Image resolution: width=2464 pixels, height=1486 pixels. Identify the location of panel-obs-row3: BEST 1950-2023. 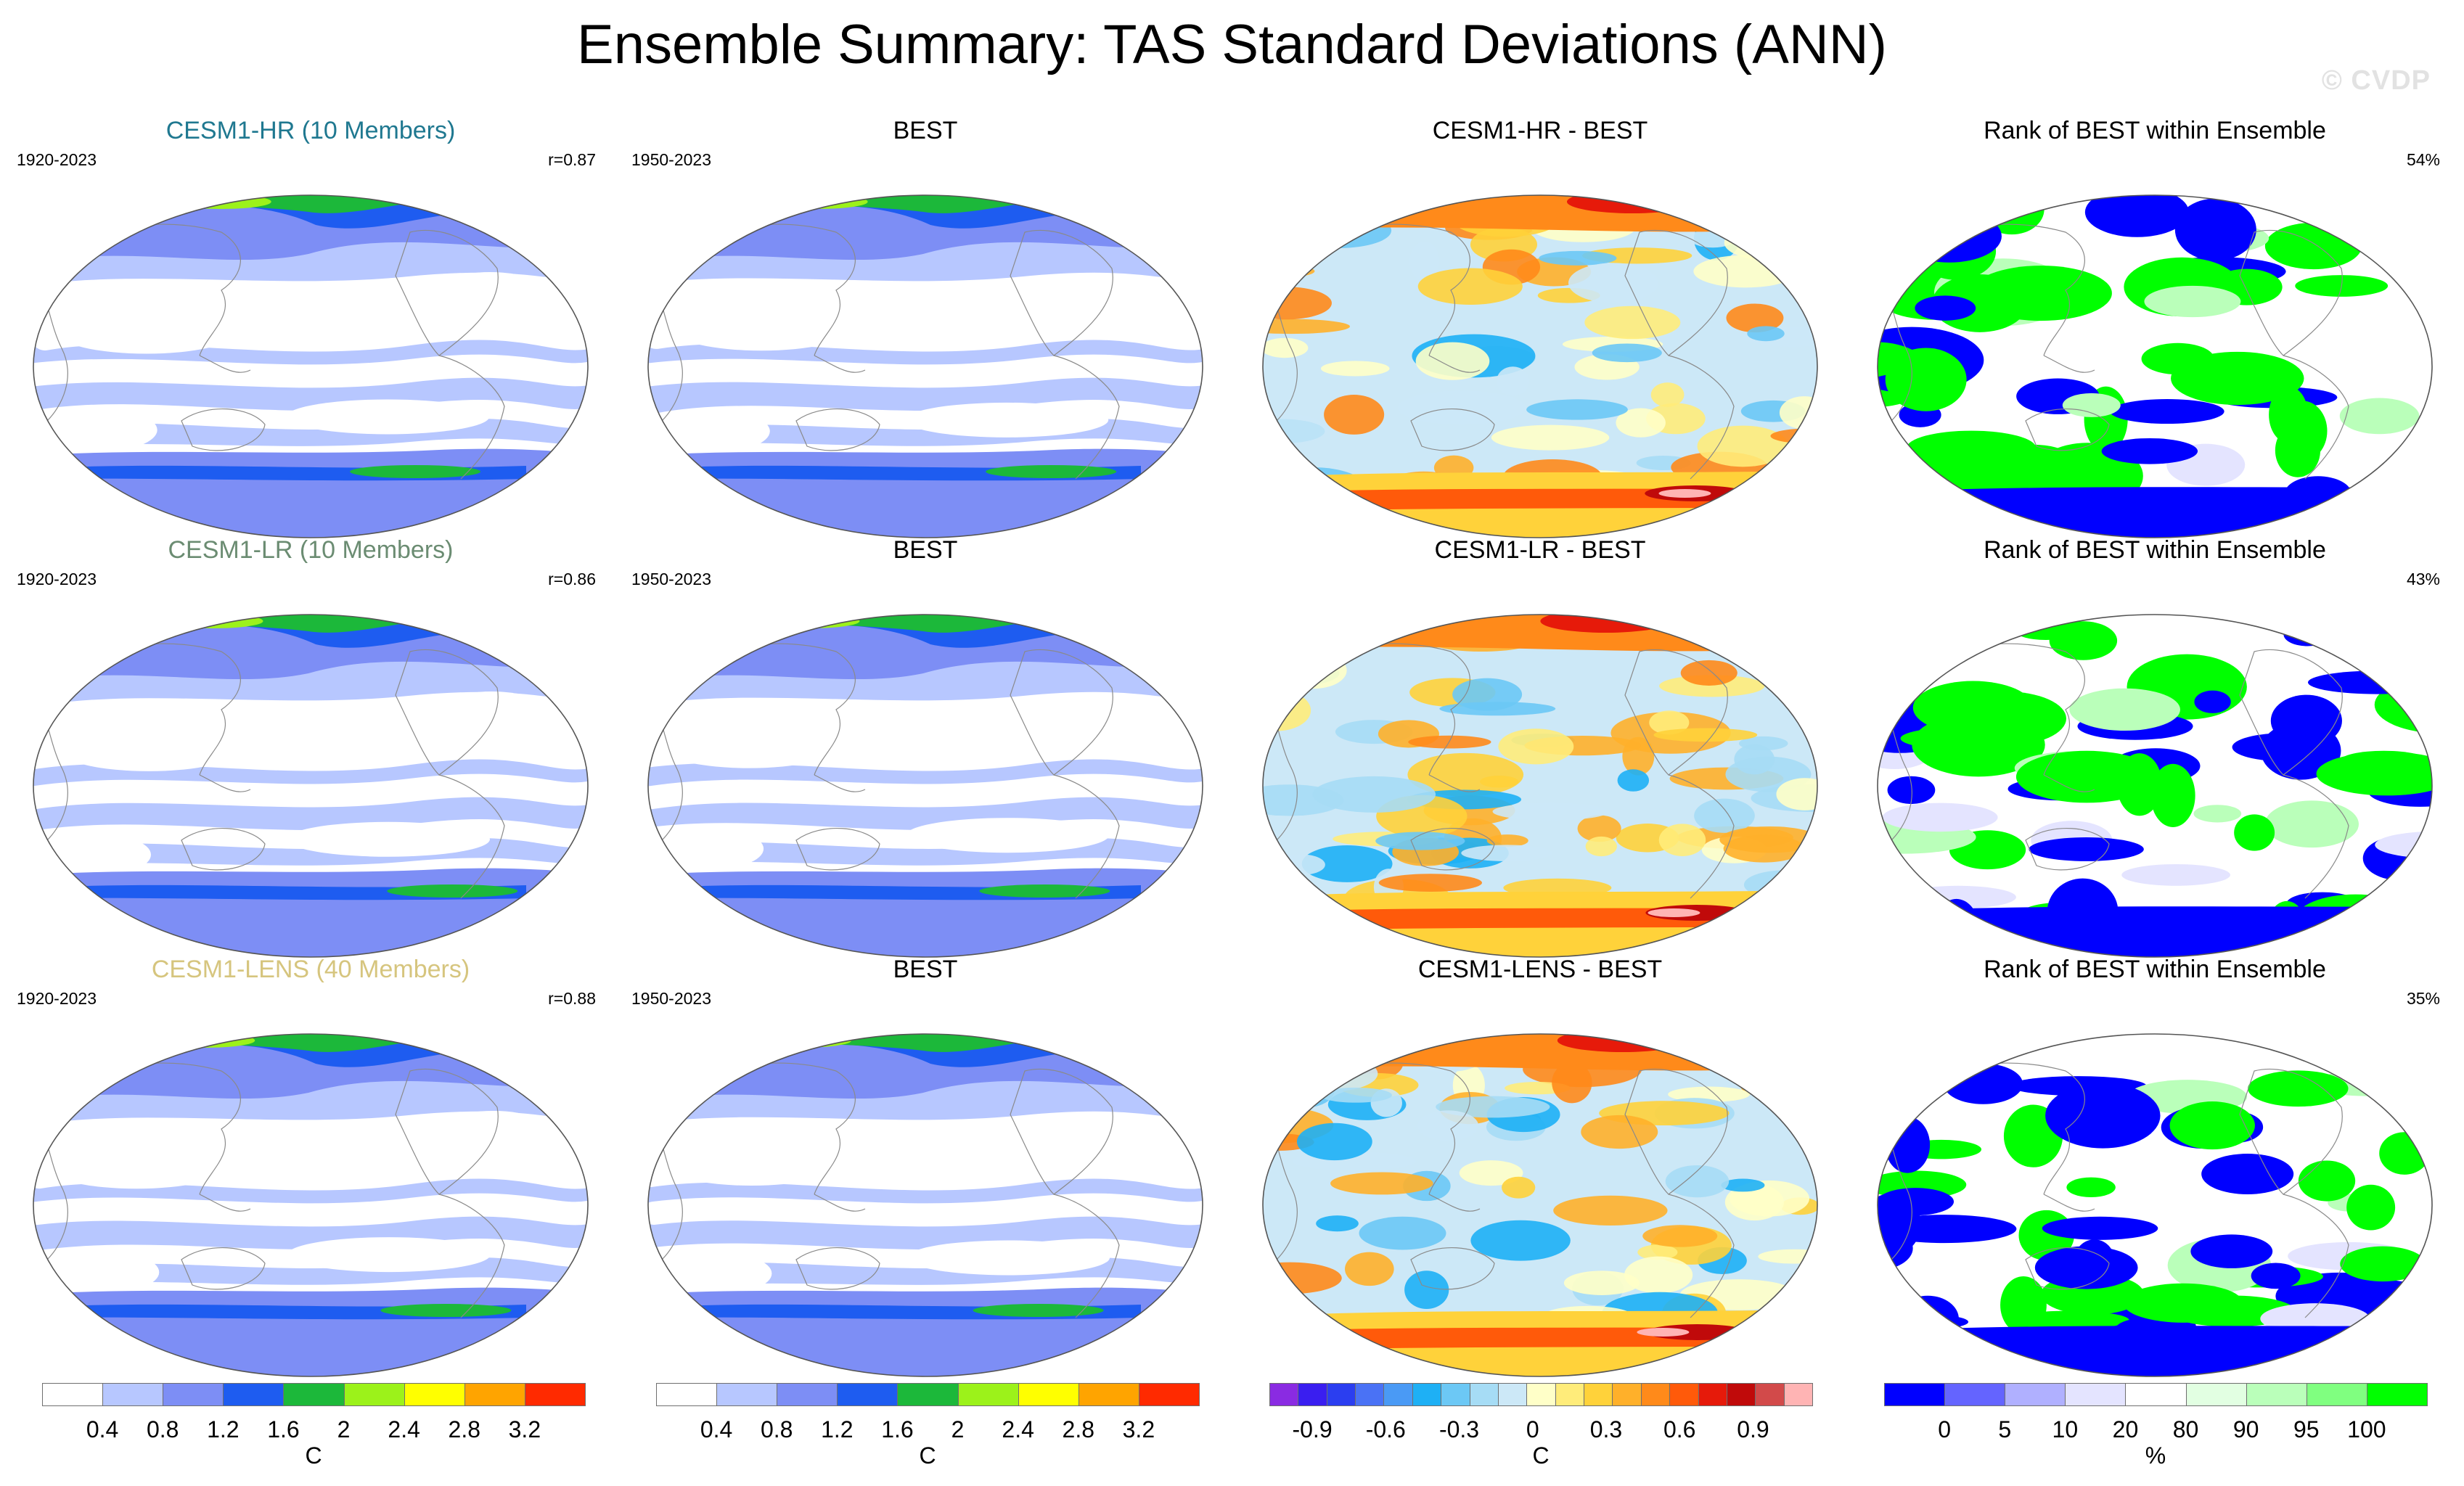
(925, 1166).